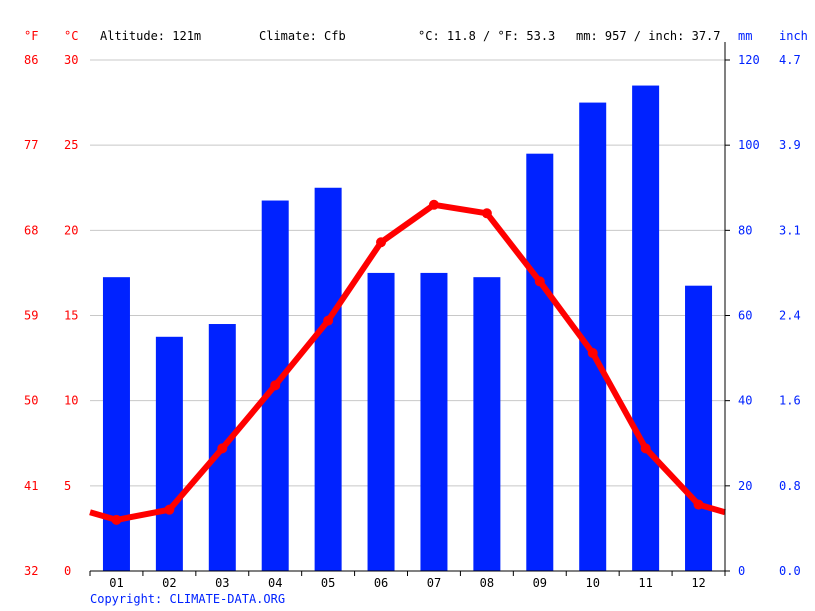 This screenshot has width=815, height=611. Describe the element at coordinates (741, 571) in the screenshot. I see `mm-tick-label: 0` at that location.